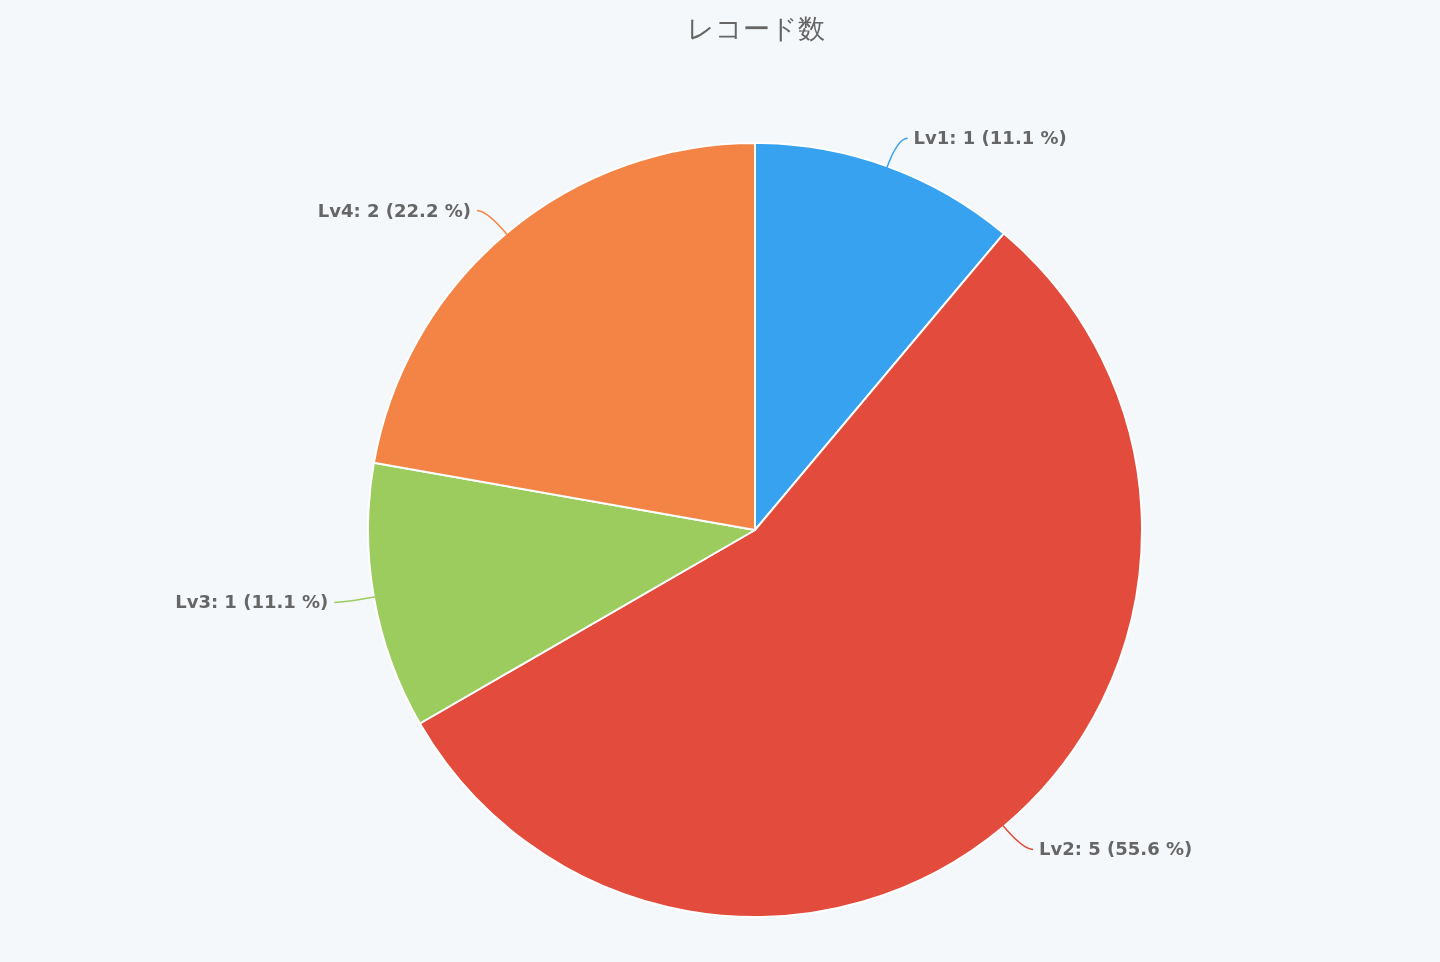  Describe the element at coordinates (1057, 849) in the screenshot. I see `slice-label: Lv2` at that location.